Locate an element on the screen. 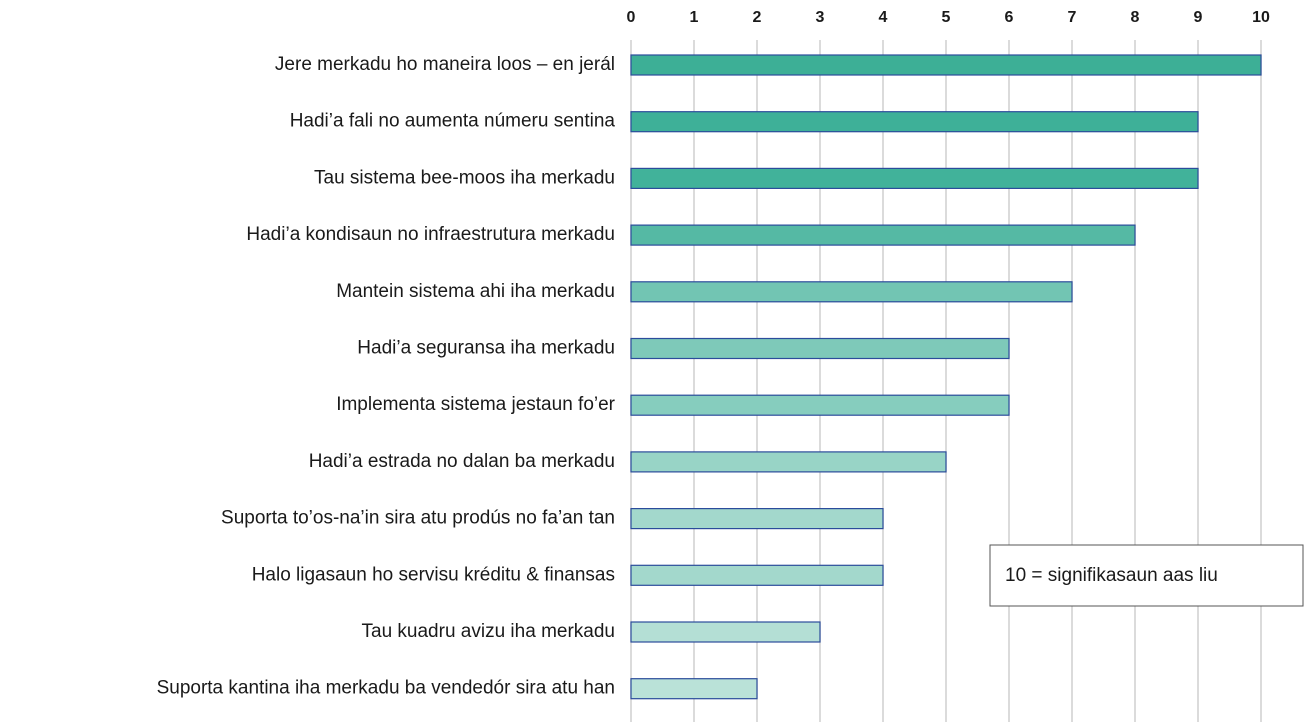 The width and height of the screenshot is (1304, 722). y-tick-label: Jere merkadu ho maneira loos – en jerál is located at coordinates (445, 64).